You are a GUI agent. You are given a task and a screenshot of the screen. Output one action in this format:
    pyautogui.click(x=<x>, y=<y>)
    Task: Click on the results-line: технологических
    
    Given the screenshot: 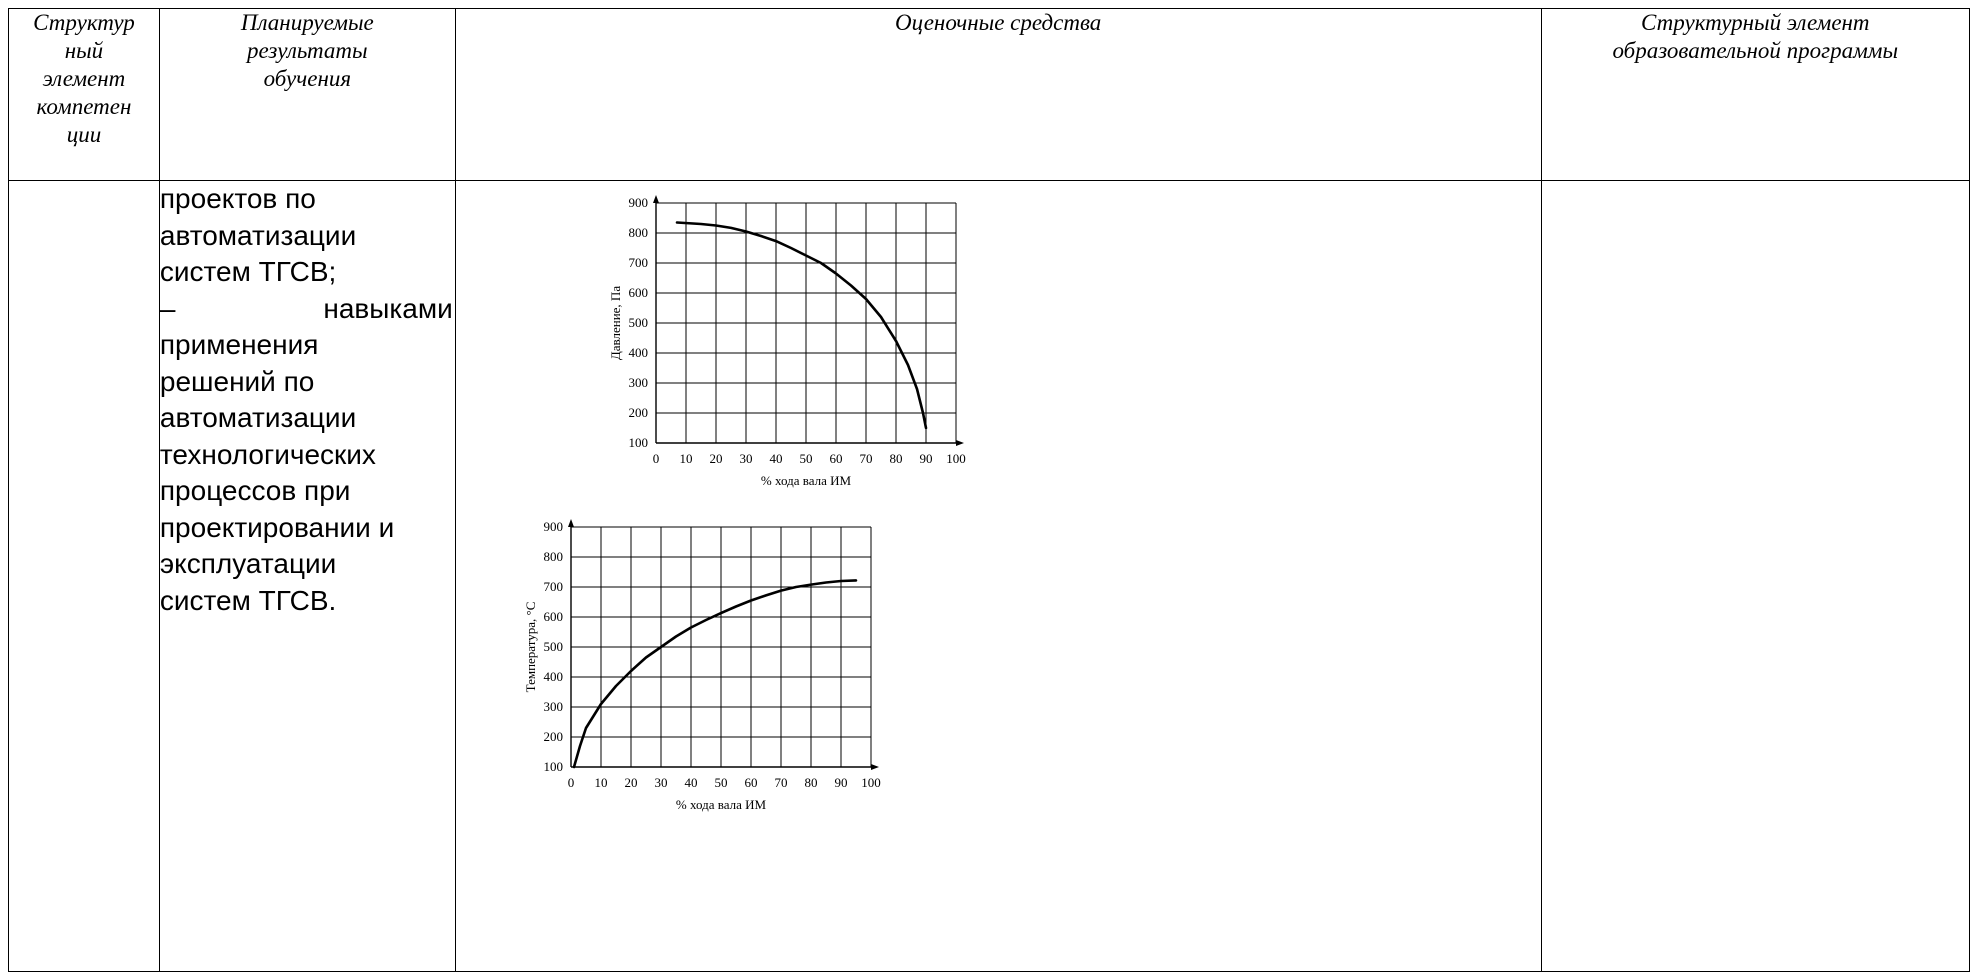 What is the action you would take?
    pyautogui.click(x=267, y=454)
    